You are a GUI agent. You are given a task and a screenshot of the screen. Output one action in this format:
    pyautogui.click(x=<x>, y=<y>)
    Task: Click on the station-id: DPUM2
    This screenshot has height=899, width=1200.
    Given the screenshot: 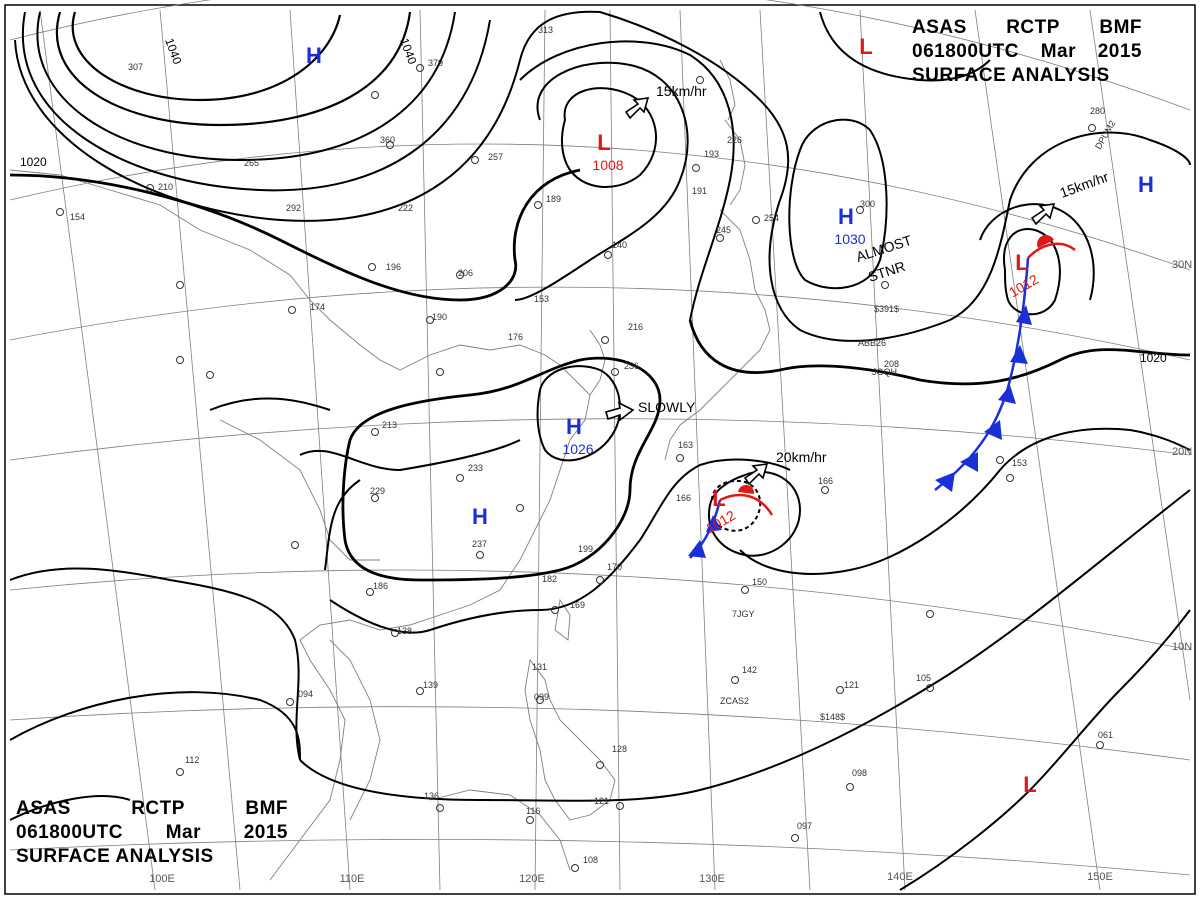 What is the action you would take?
    pyautogui.click(x=1105, y=135)
    